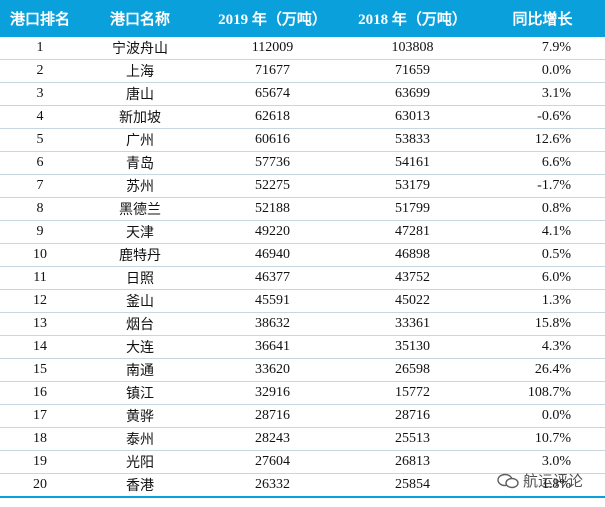  I want to click on table-cell: 71677, so click(272, 71).